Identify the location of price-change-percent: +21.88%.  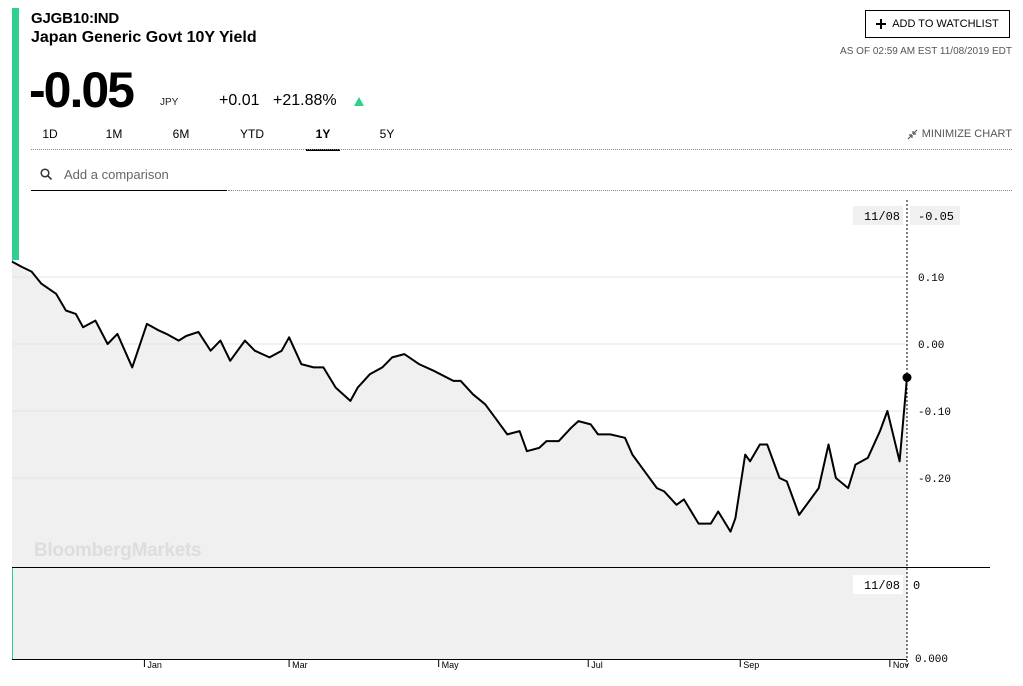
(305, 100).